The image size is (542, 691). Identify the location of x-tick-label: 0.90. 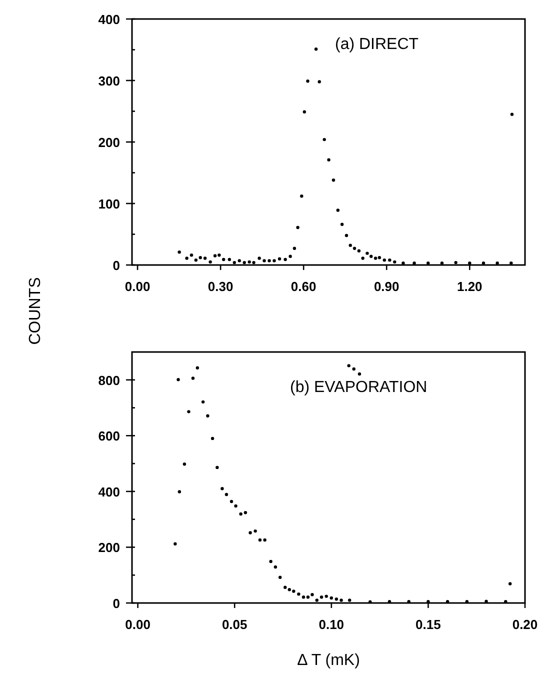
(387, 286).